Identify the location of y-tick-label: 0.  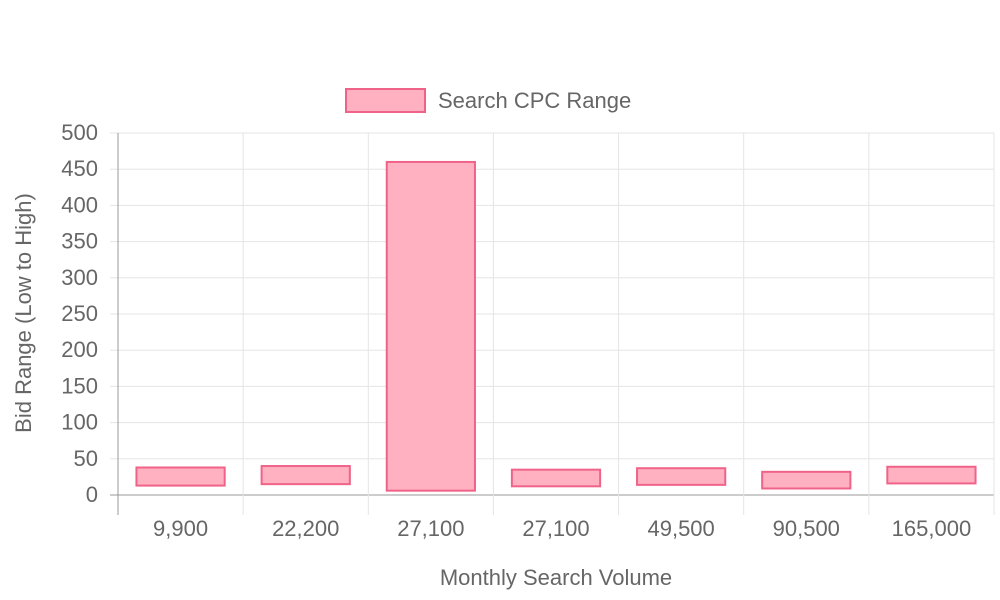
(92, 494).